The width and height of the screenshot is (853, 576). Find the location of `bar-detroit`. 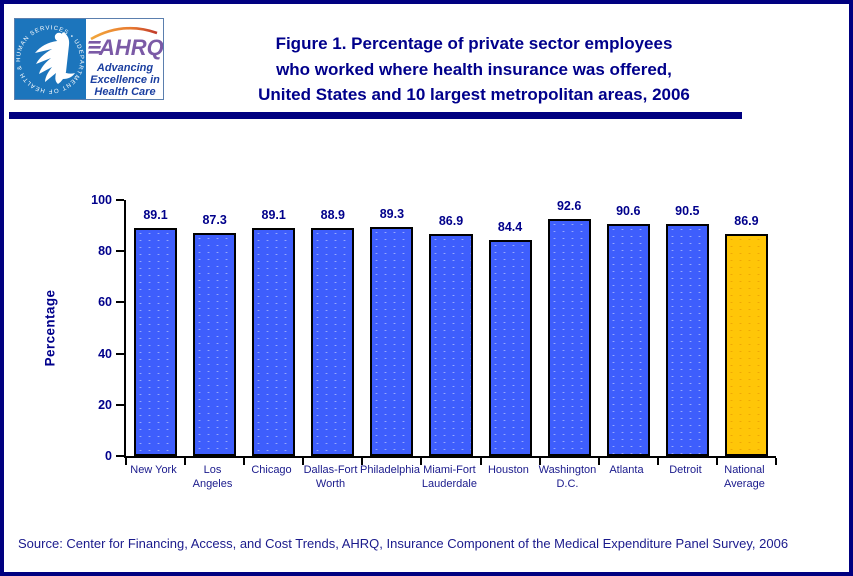

bar-detroit is located at coordinates (687, 340).